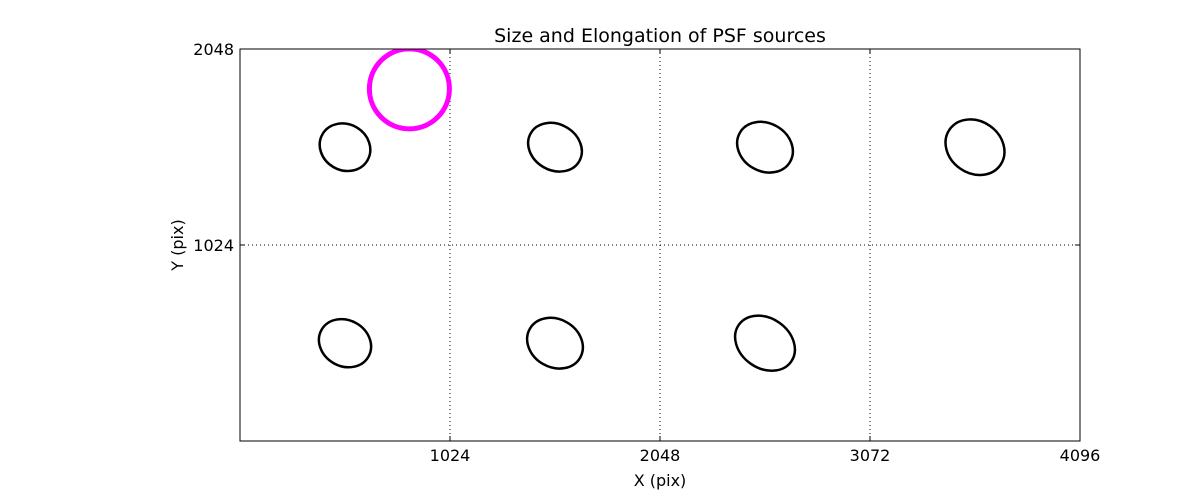 Image resolution: width=1200 pixels, height=494 pixels. I want to click on y-tick-label: 1024, so click(213, 245).